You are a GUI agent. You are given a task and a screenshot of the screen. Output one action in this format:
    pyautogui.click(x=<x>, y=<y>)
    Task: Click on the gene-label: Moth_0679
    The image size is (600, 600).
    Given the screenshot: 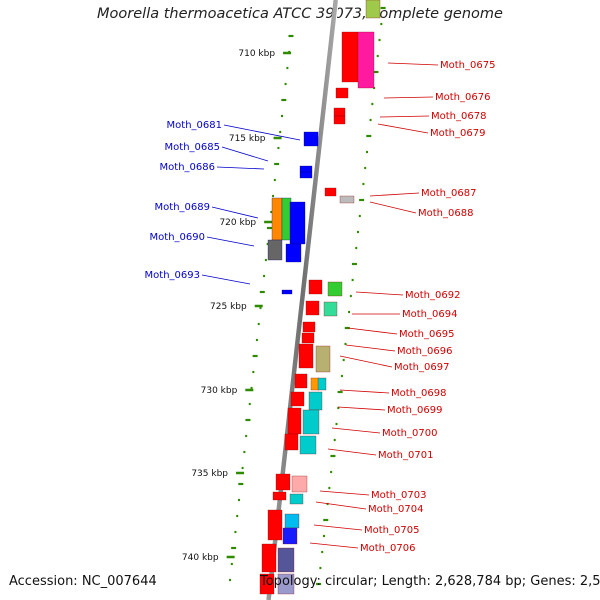 What is the action you would take?
    pyautogui.click(x=457, y=133)
    